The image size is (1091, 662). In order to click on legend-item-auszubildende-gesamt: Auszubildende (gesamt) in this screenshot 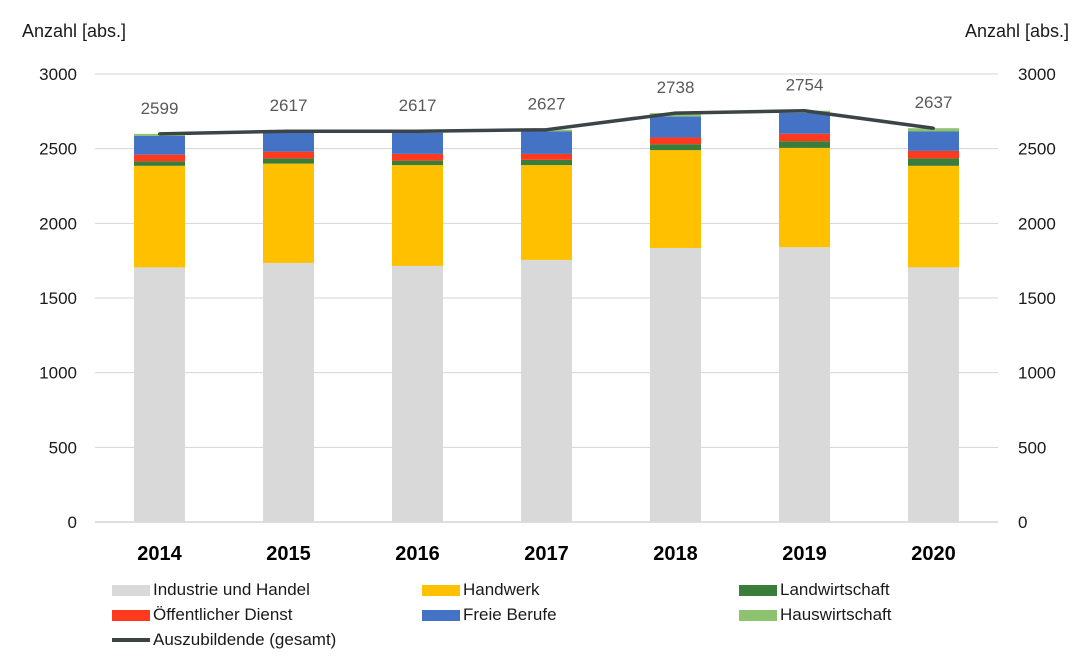, I will do `click(224, 640)`.